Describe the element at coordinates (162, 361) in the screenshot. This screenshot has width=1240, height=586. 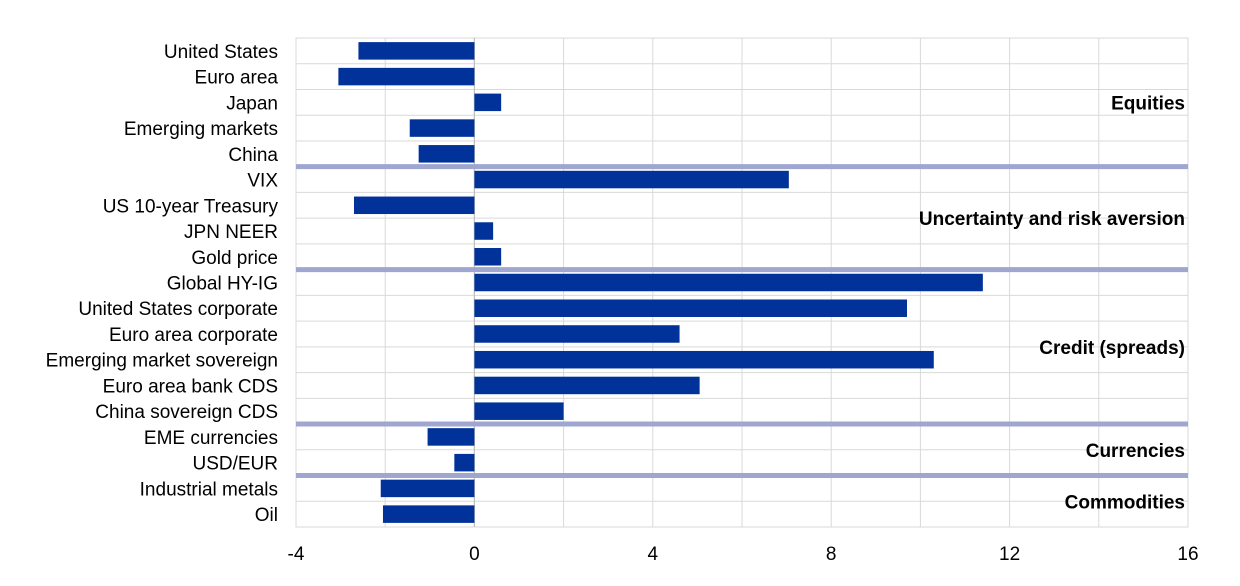
I see `category-label: Emerging market sovereign` at that location.